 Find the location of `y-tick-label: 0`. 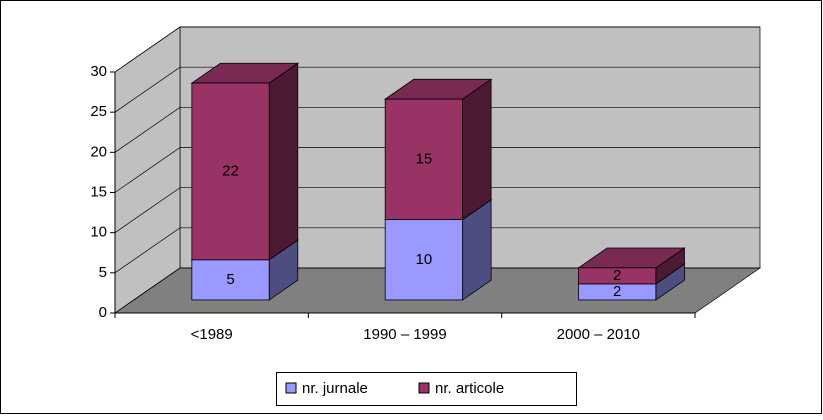

y-tick-label: 0 is located at coordinates (103, 312).